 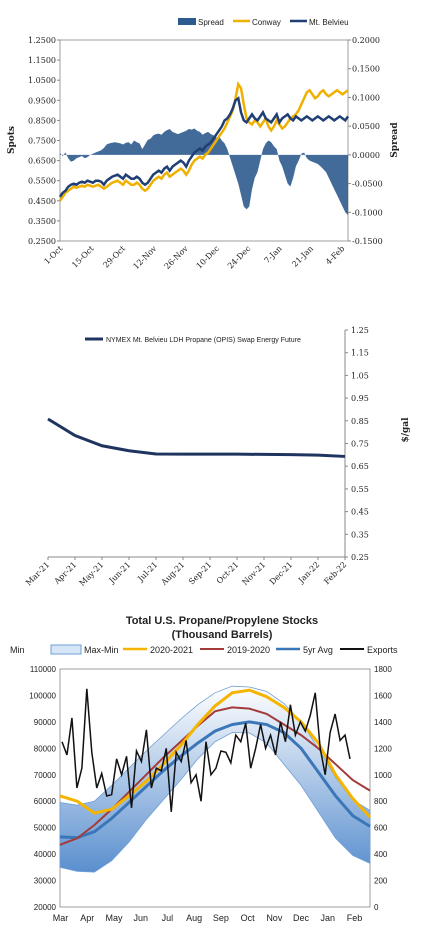 What do you see at coordinates (383, 695) in the screenshot?
I see `y2-tick-label: 1600` at bounding box center [383, 695].